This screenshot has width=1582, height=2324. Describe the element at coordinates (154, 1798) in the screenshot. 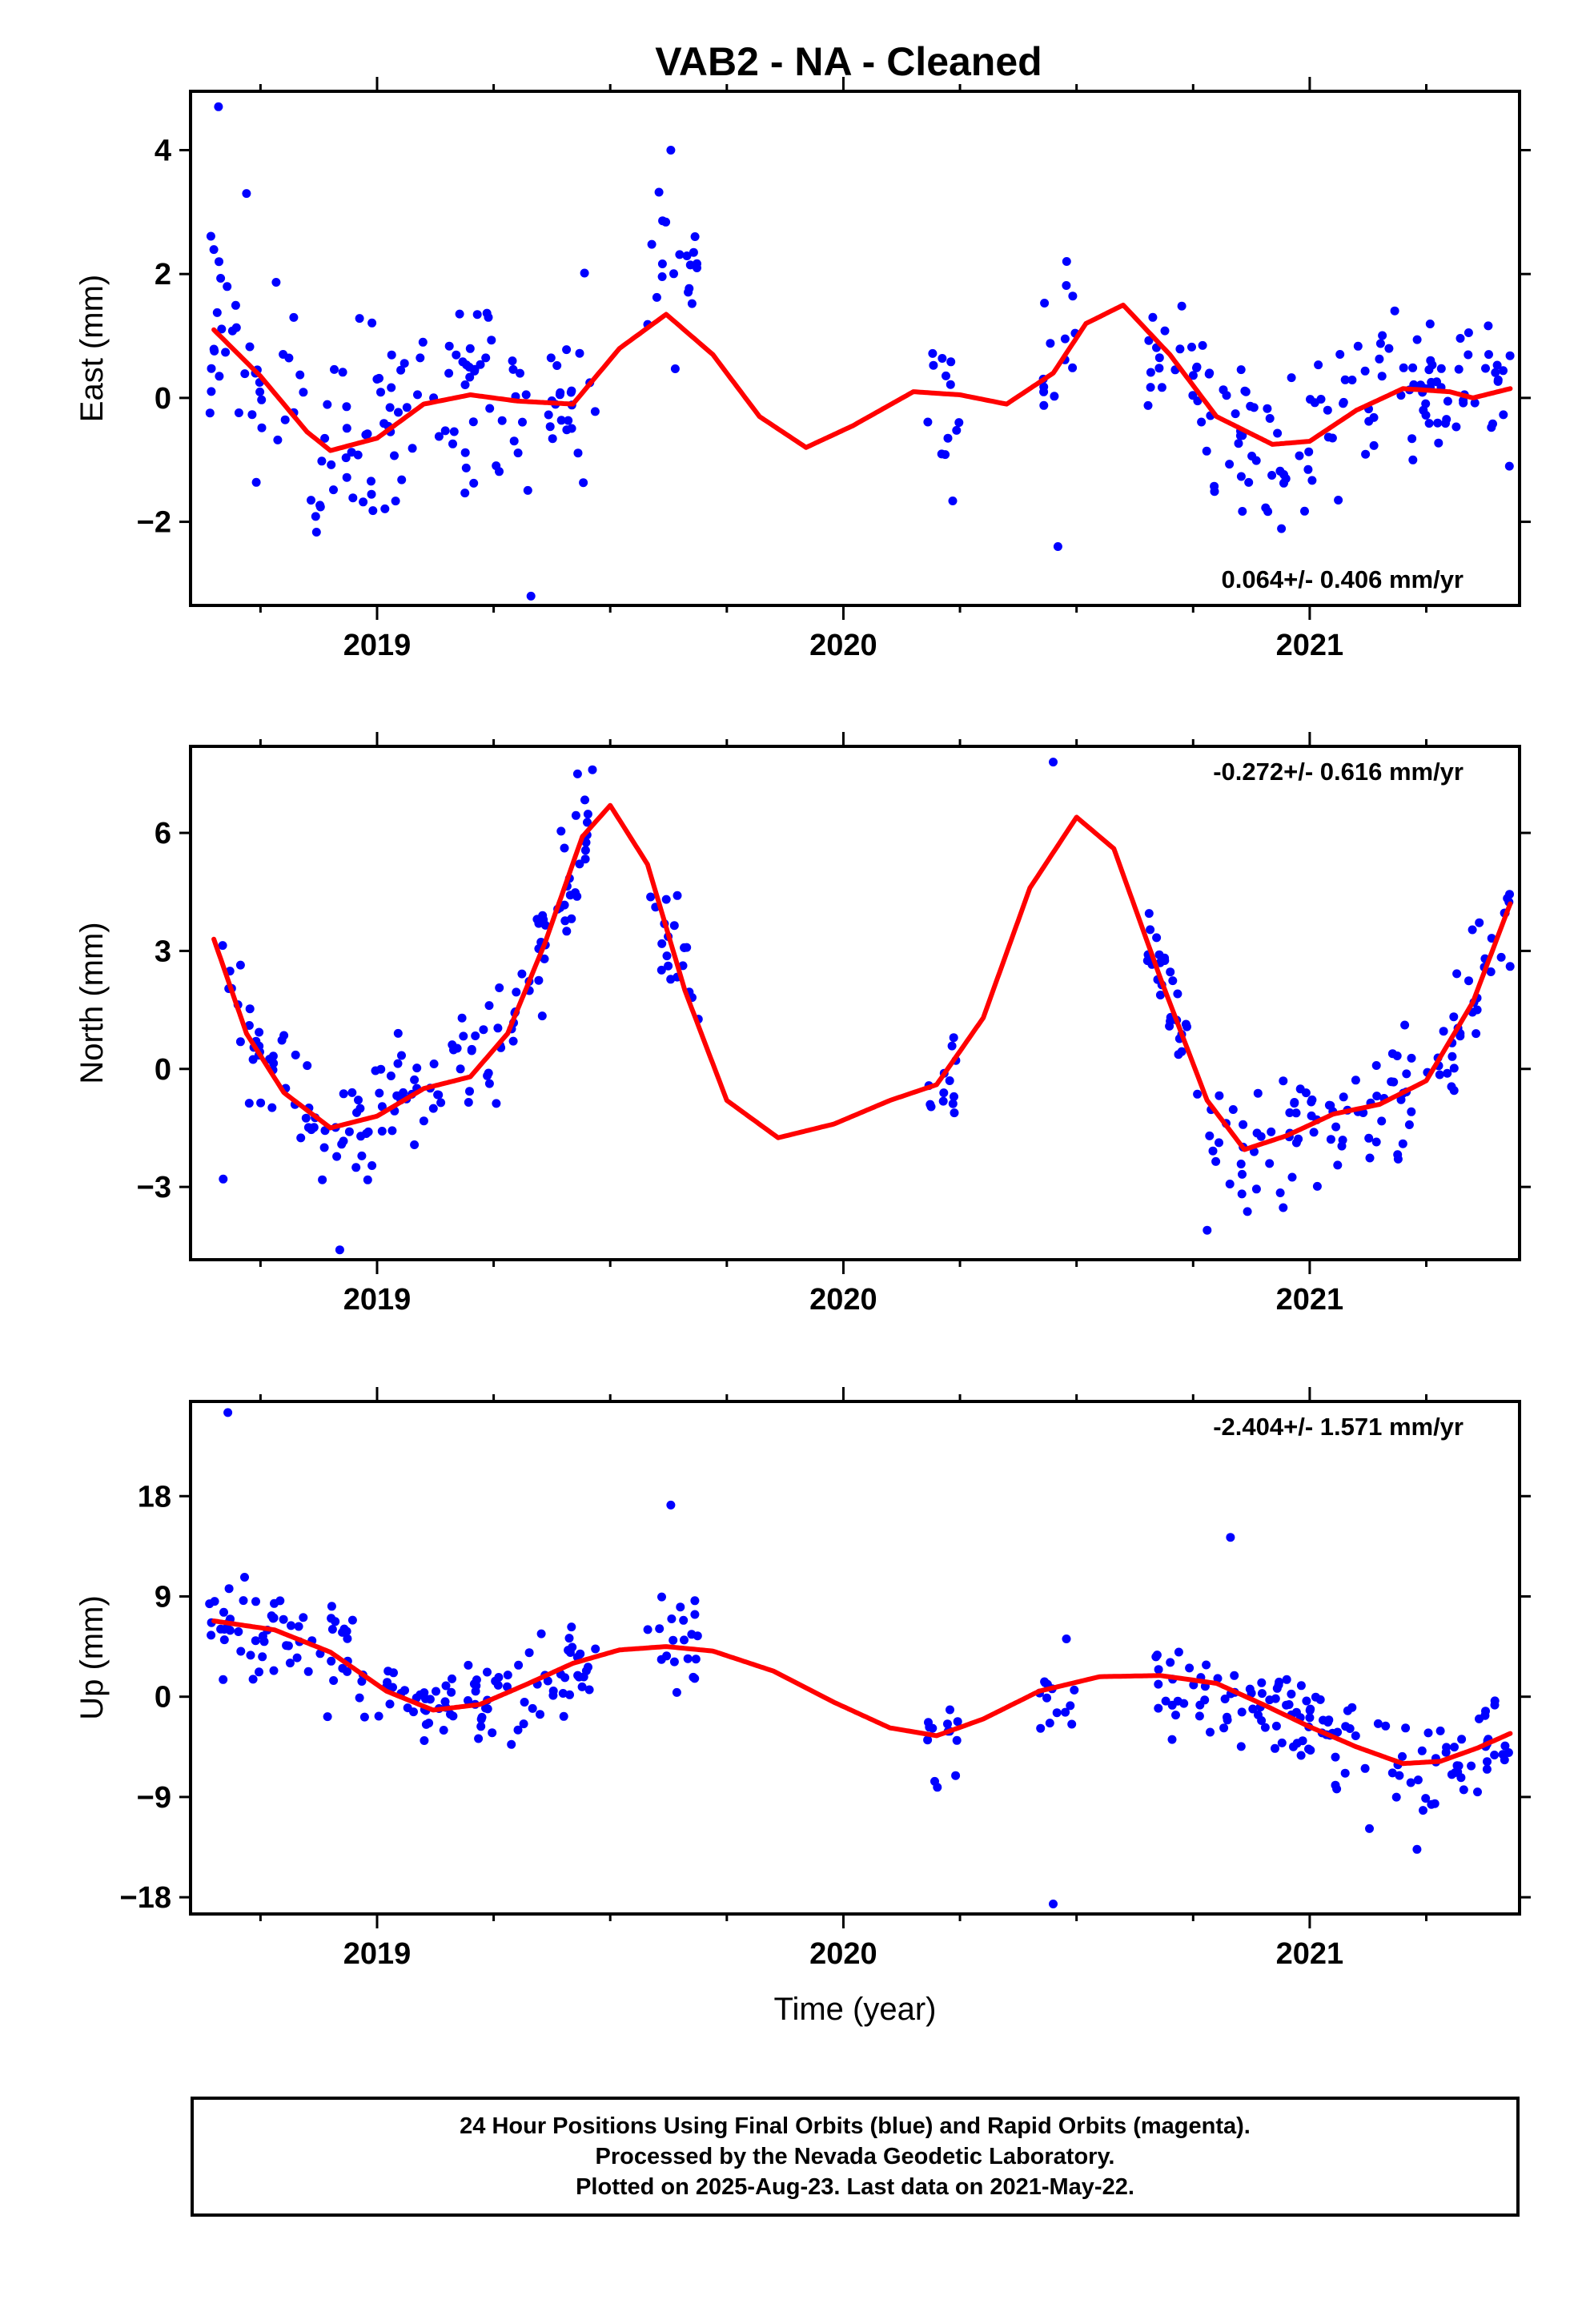

I see `y-tick-label: −9` at that location.